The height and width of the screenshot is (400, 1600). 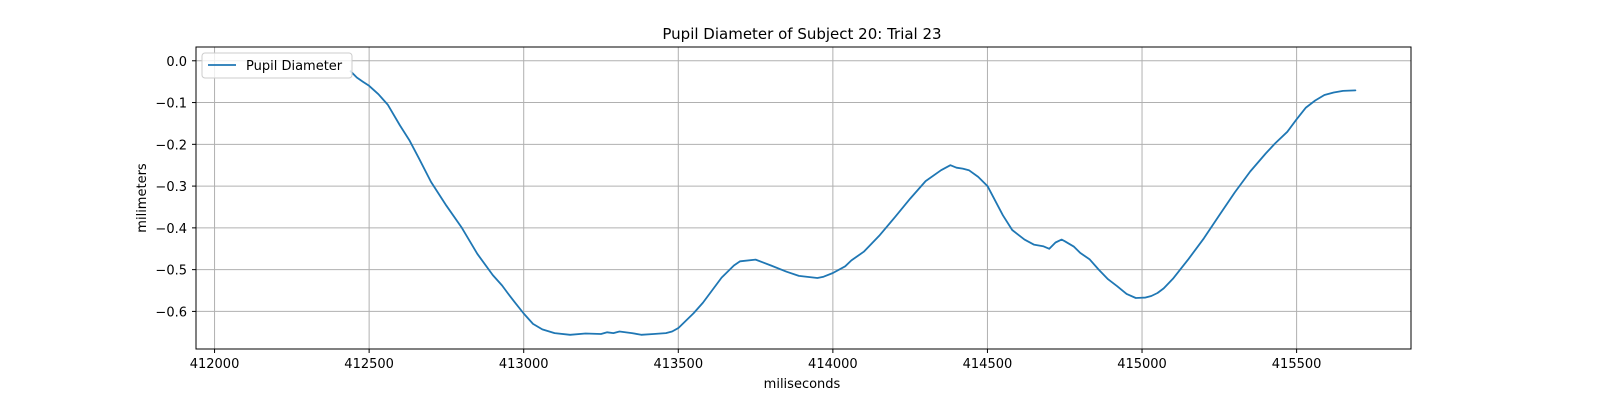 What do you see at coordinates (678, 364) in the screenshot?
I see `x-tick-label: 413500` at bounding box center [678, 364].